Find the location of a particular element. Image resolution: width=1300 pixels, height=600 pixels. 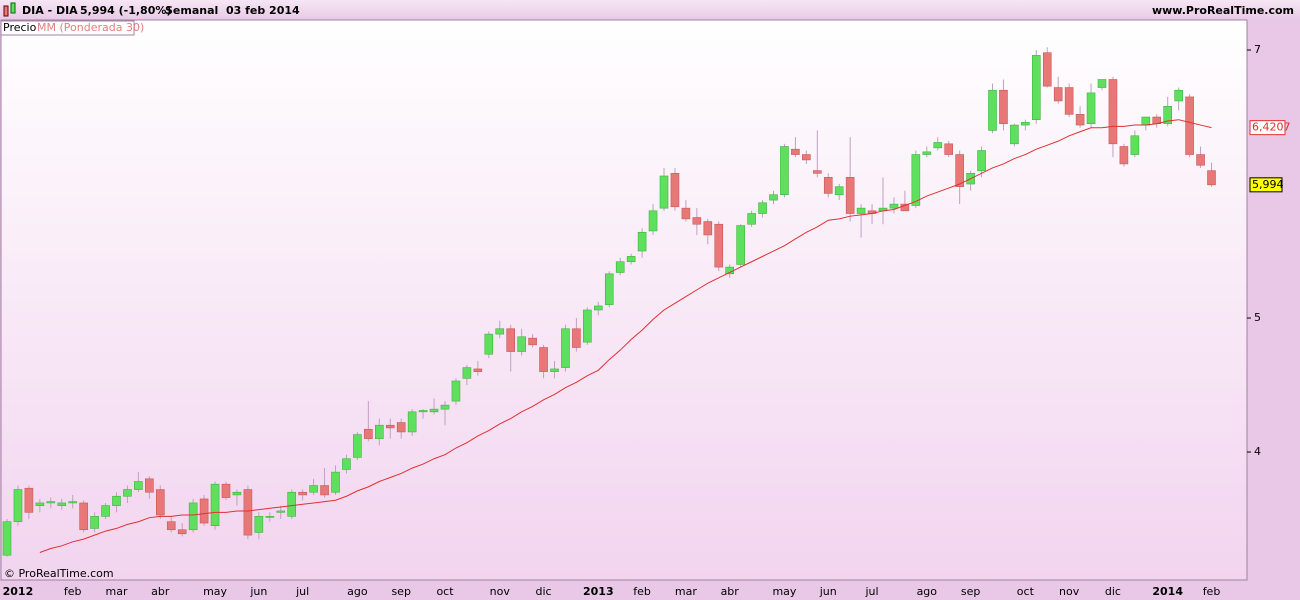

x-tick-label: nov is located at coordinates (1069, 591).